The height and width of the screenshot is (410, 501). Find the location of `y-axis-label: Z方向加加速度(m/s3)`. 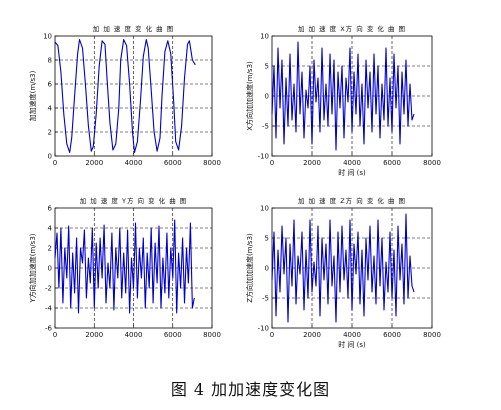

y-axis-label: Z方向加加速度(m/s3) is located at coordinates (249, 268).